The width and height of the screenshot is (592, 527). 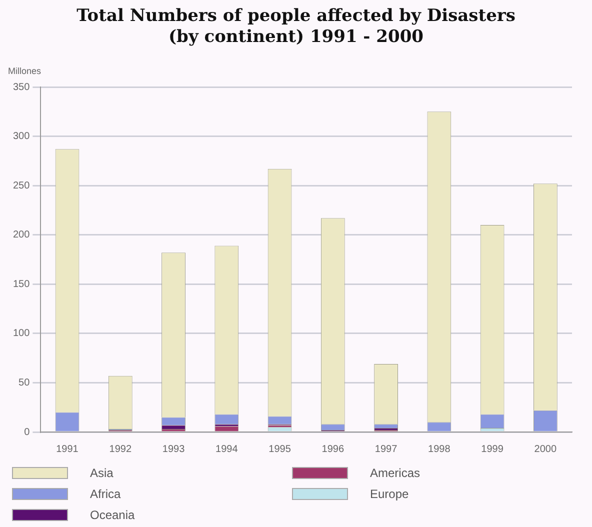 What do you see at coordinates (296, 16) in the screenshot?
I see `chart-title: Total Numbers of people affected by Disasters` at bounding box center [296, 16].